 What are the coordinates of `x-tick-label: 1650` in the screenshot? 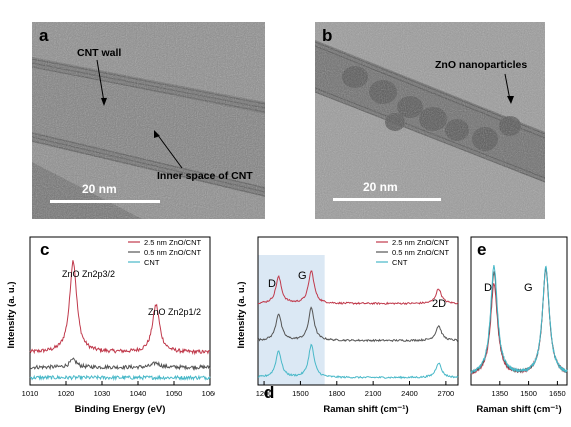 It's located at (557, 393).